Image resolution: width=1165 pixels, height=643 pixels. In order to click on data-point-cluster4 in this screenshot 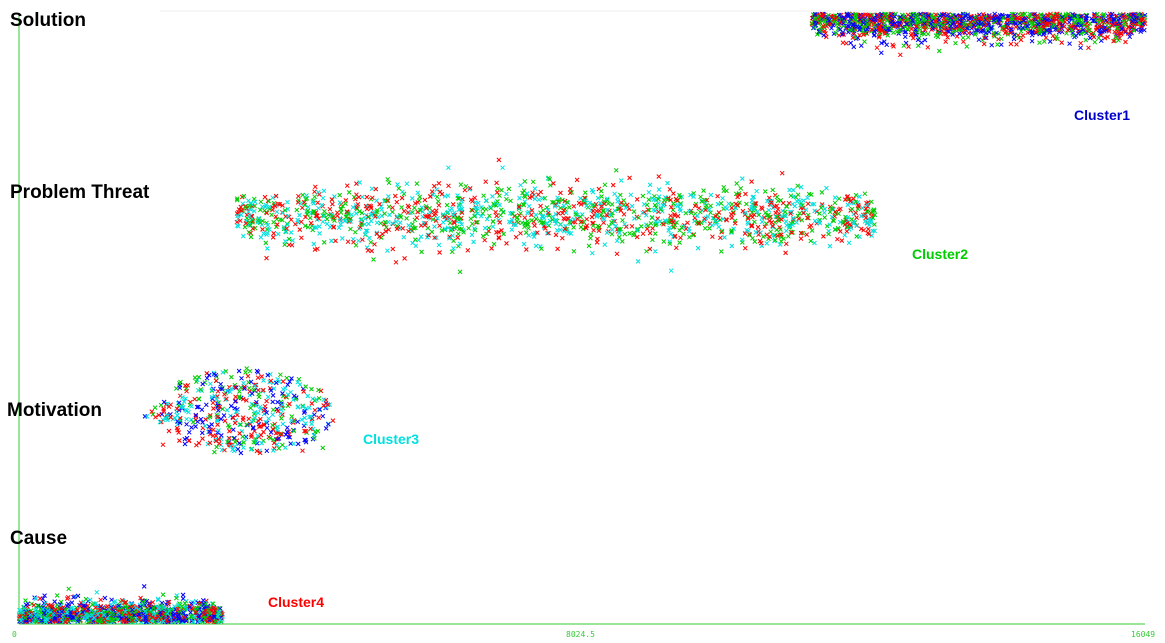, I will do `click(163, 594)`.